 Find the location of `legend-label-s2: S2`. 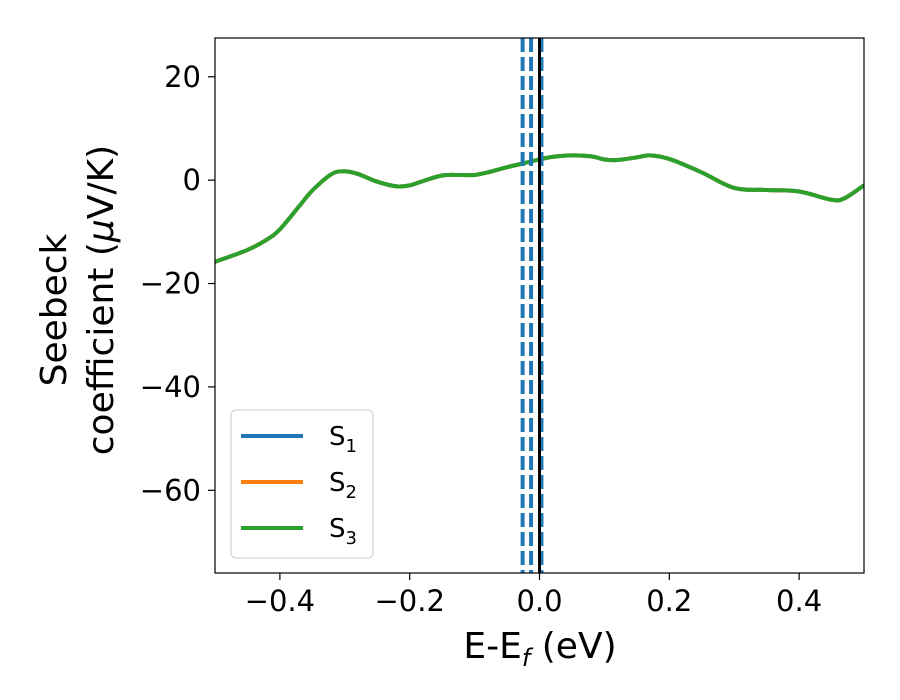

legend-label-s2: S2 is located at coordinates (343, 485).